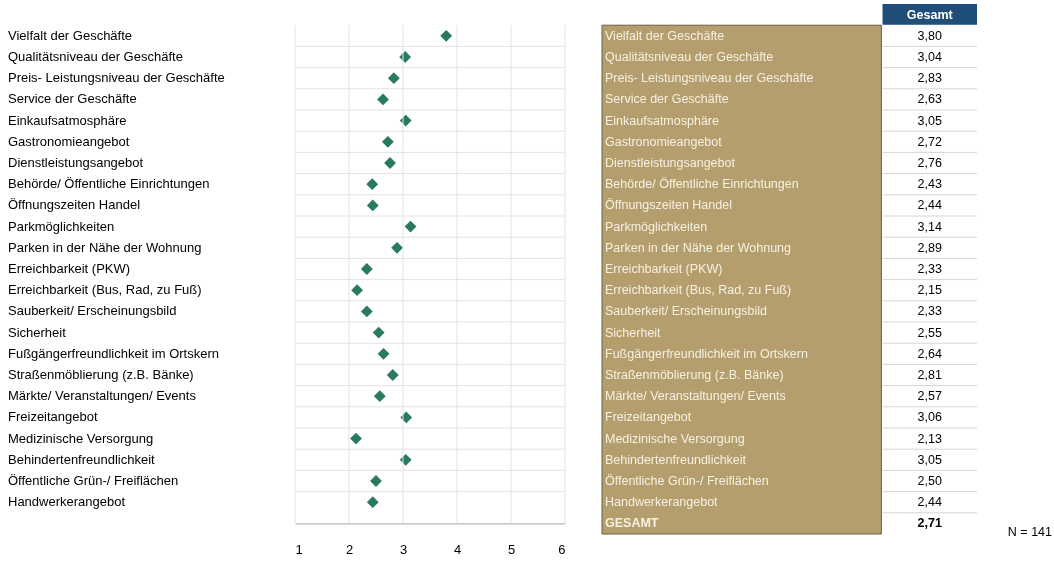  Describe the element at coordinates (72, 99) in the screenshot. I see `category-label: Service der Geschäfte` at that location.